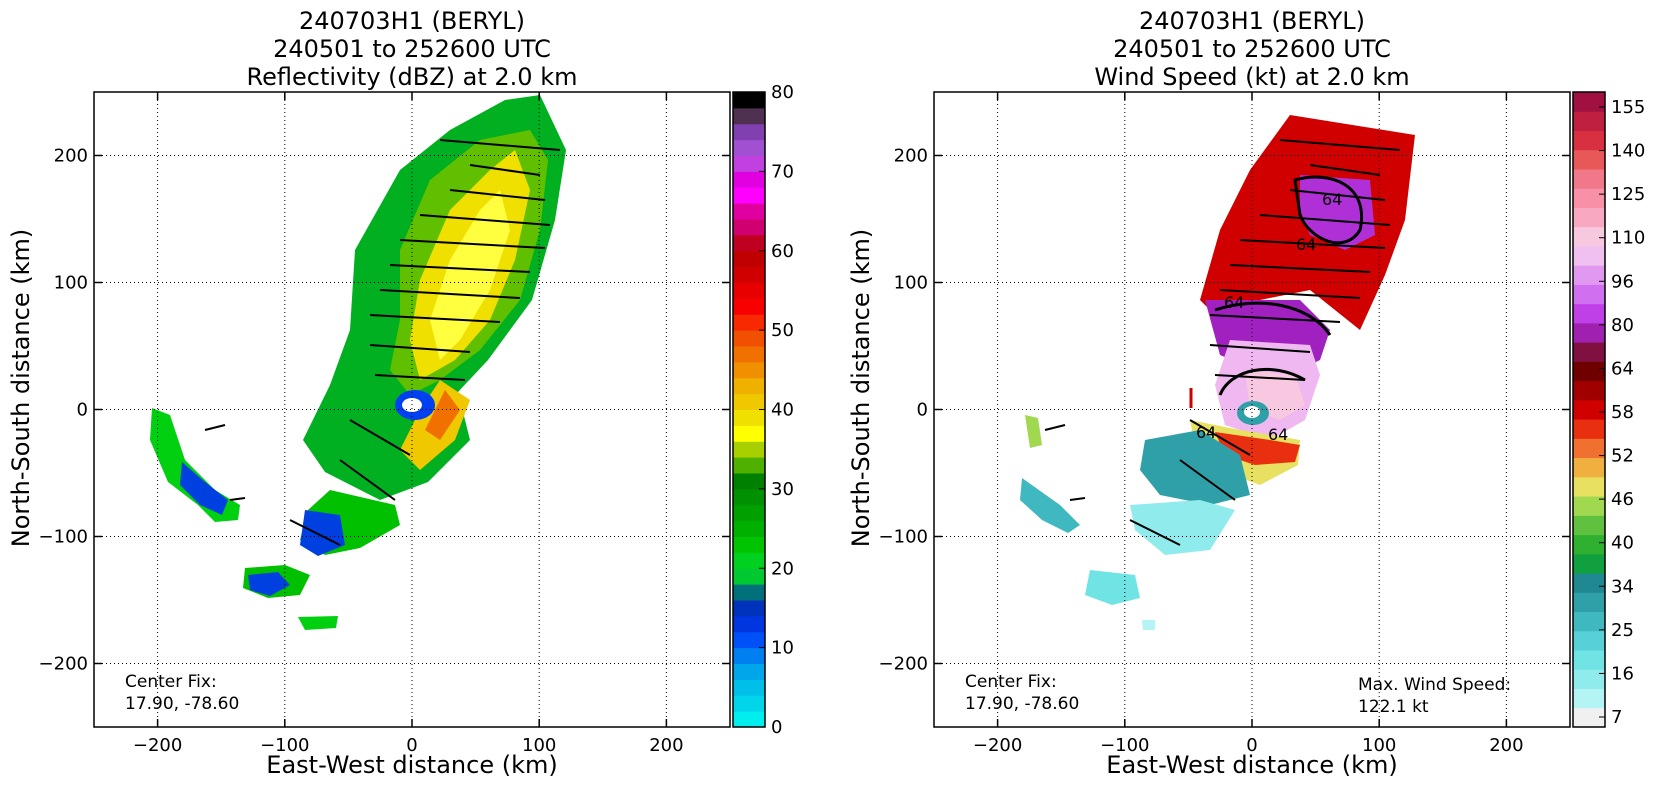 This screenshot has height=787, width=1655. Describe the element at coordinates (782, 330) in the screenshot. I see `reflectivity-colorbar-tick-label: 50` at that location.